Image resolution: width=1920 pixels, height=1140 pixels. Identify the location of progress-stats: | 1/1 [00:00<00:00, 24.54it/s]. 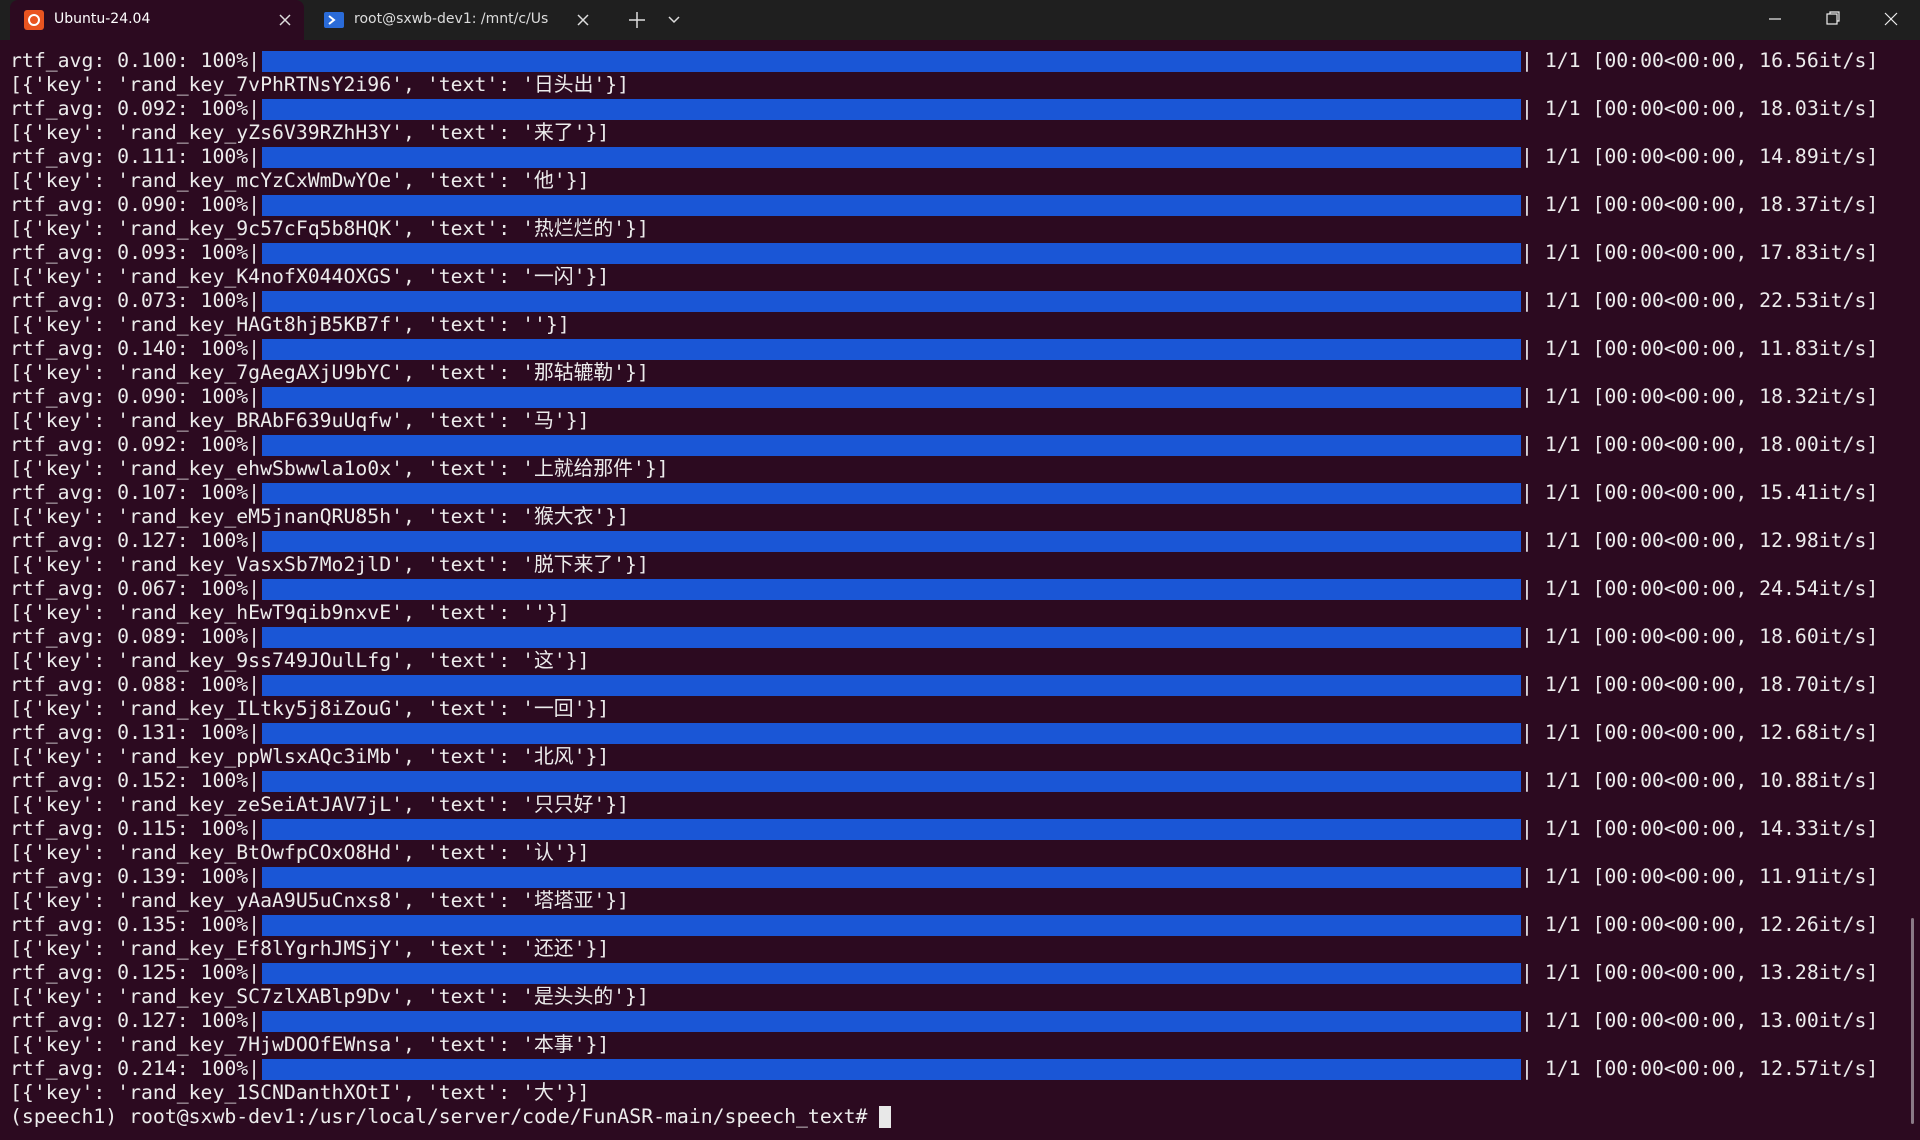
(1700, 588).